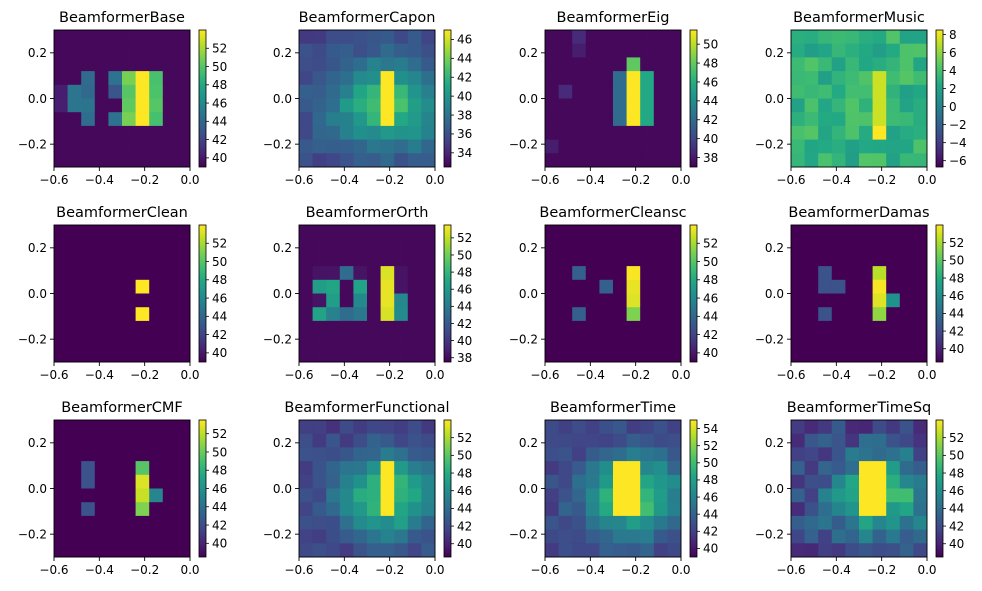 The width and height of the screenshot is (982, 591). What do you see at coordinates (590, 375) in the screenshot?
I see `x-tick-label: −0.4` at bounding box center [590, 375].